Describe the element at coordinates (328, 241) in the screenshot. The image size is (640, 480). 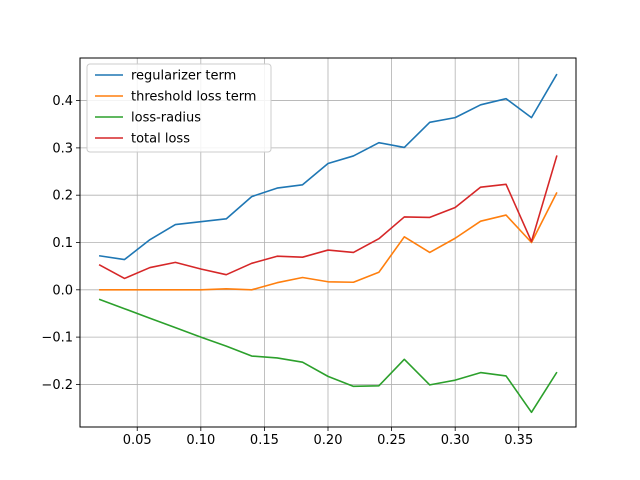
I see `series-line-threshold-loss-term` at that location.